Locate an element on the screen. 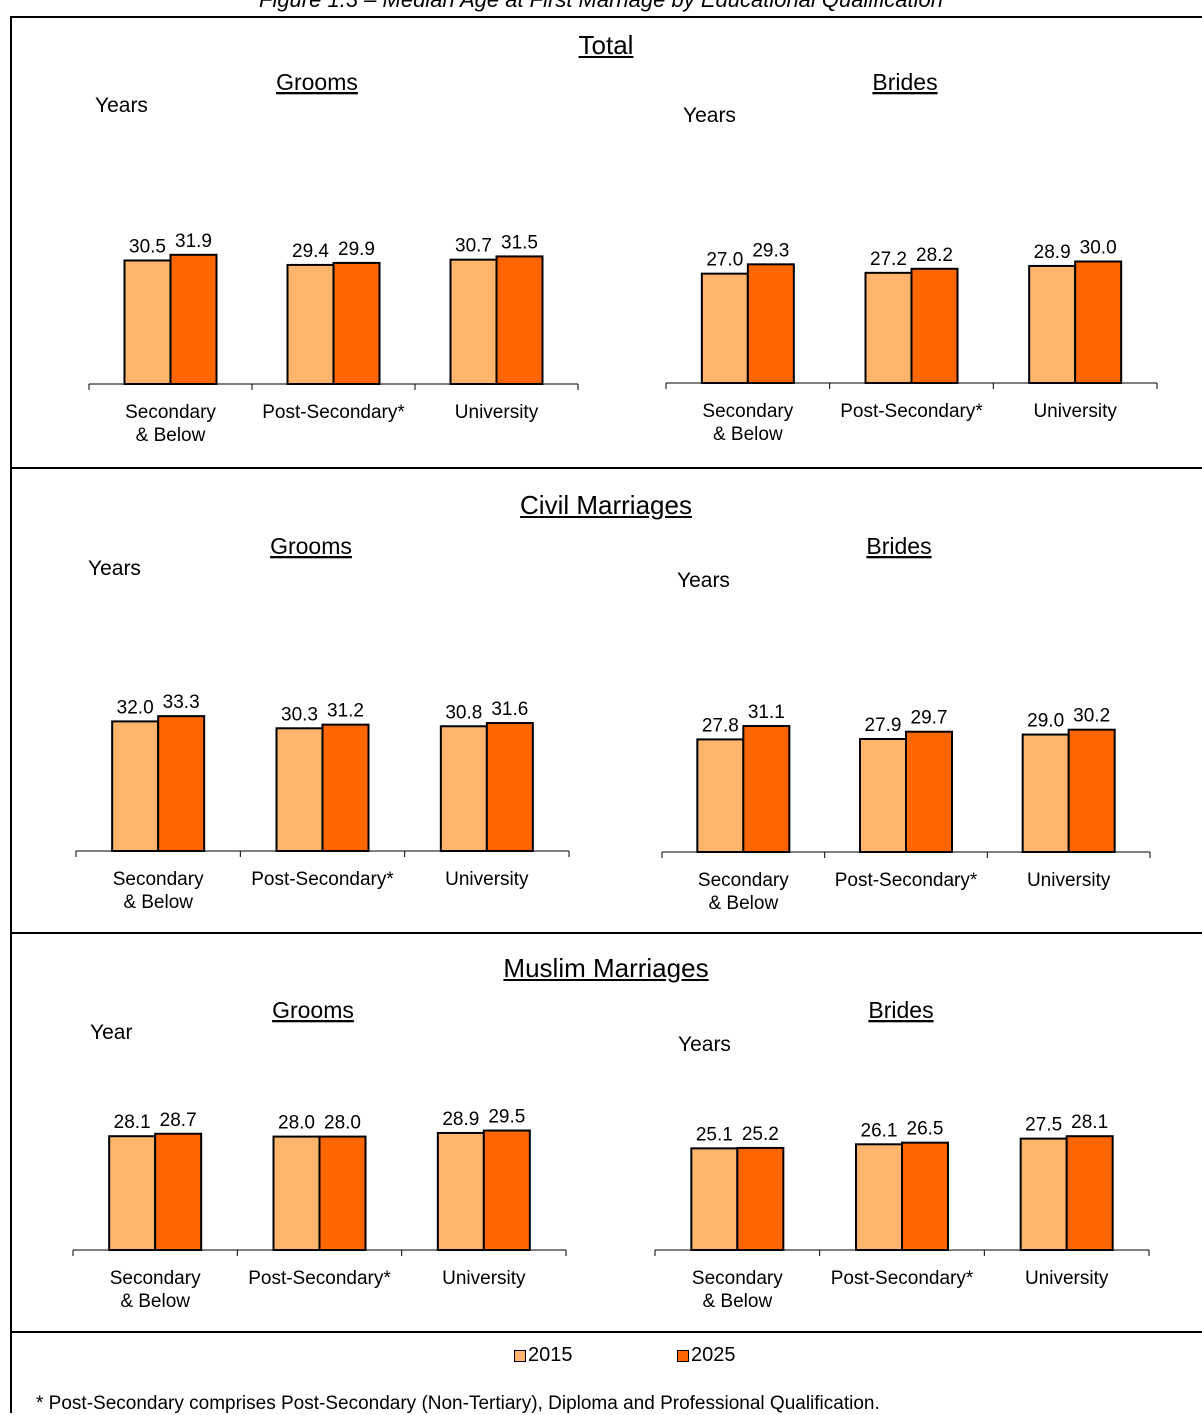 This screenshot has height=1415, width=1202. legend-label-2025: 2025 is located at coordinates (713, 1355).